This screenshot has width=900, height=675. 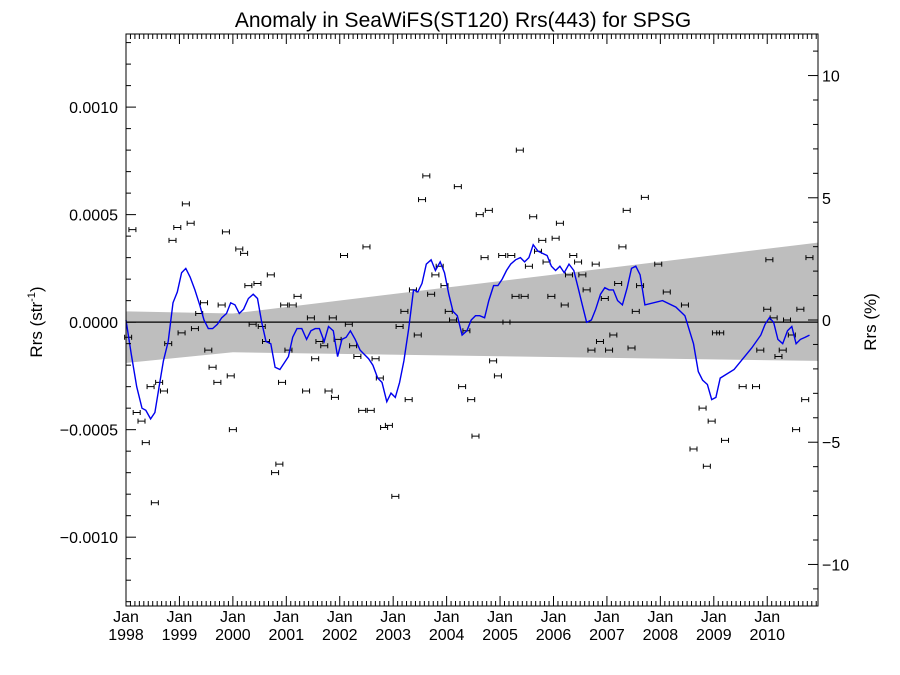 I want to click on y-tick-label-left: −0.0010, so click(x=89, y=538).